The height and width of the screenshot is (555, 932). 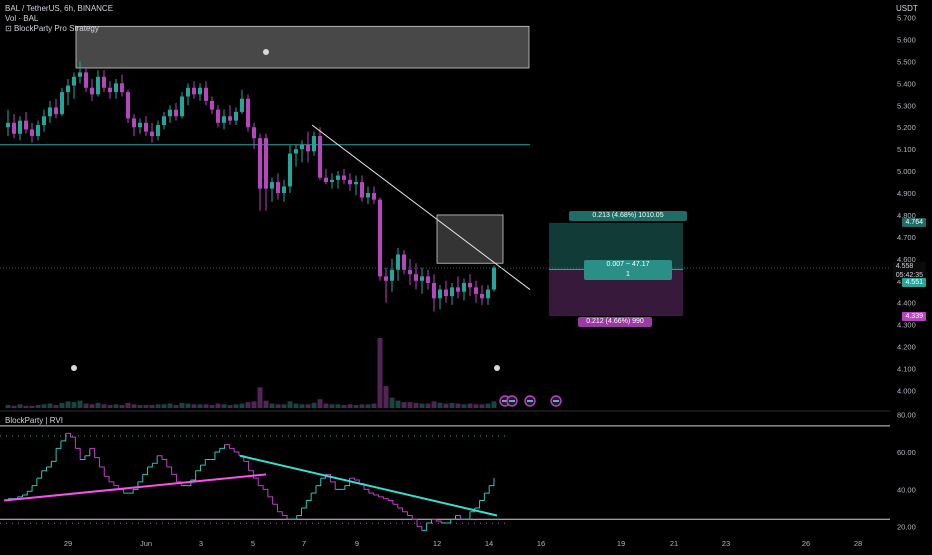 What do you see at coordinates (34, 420) in the screenshot?
I see `rvi-legend: BlockParty | RVI` at bounding box center [34, 420].